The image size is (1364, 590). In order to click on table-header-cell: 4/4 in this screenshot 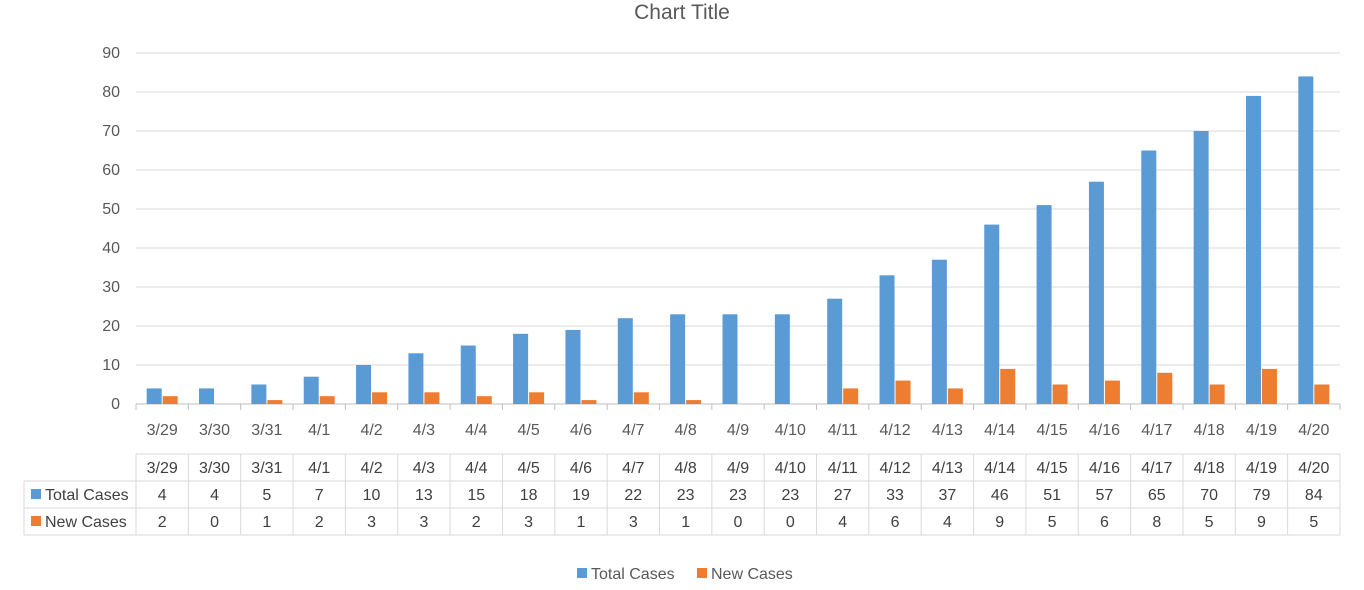, I will do `click(476, 468)`.